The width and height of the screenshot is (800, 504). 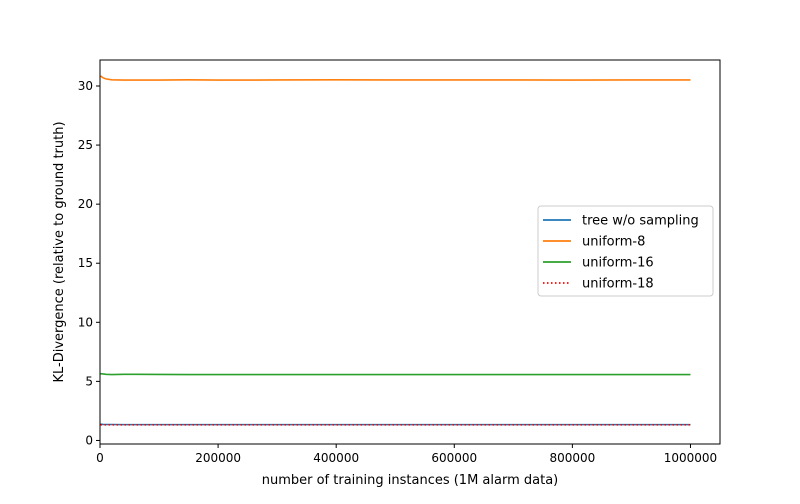 What do you see at coordinates (690, 458) in the screenshot?
I see `x-tick-label: 1000000` at bounding box center [690, 458].